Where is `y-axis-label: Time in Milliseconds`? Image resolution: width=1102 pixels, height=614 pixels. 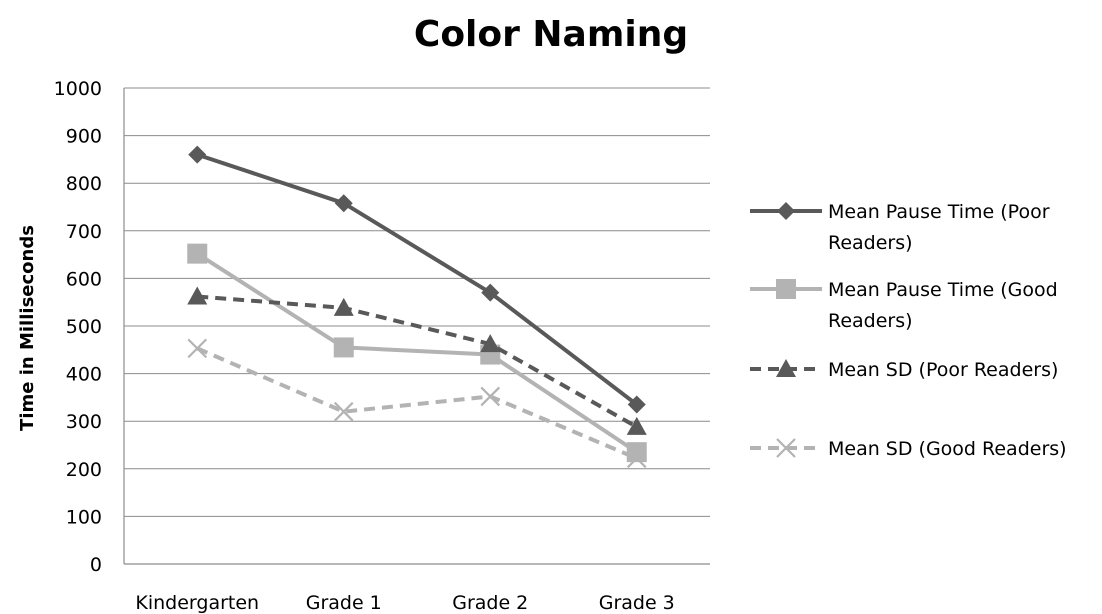 y-axis-label: Time in Milliseconds is located at coordinates (27, 328).